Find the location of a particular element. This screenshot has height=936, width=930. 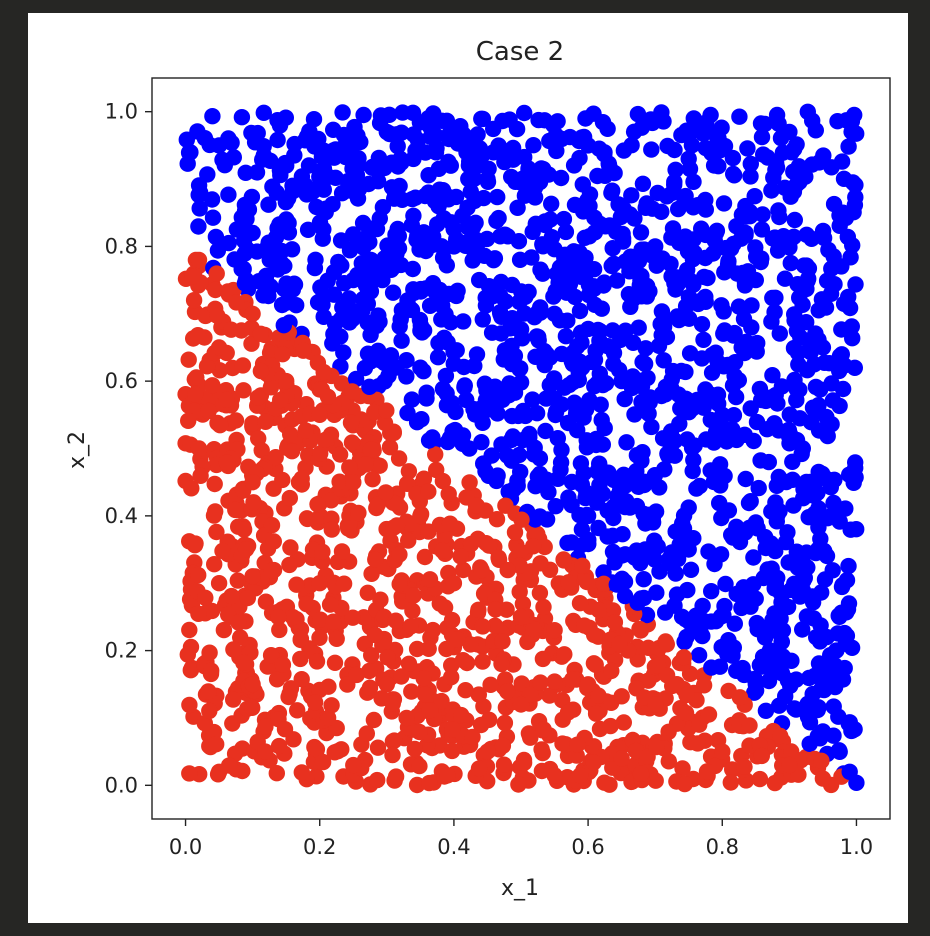

x-tick-label: 0.4 is located at coordinates (453, 847).